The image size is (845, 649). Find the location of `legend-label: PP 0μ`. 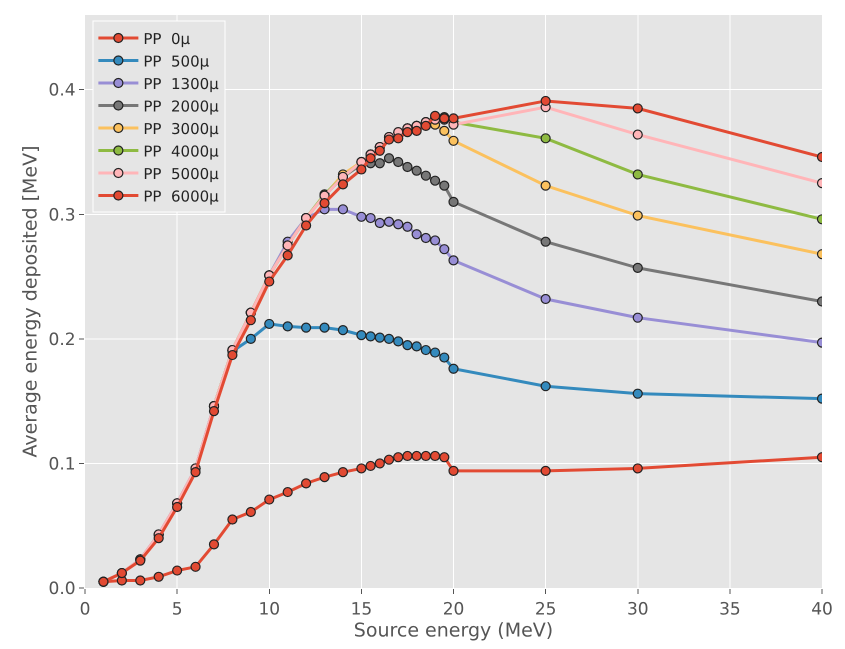

legend-label: PP 0μ is located at coordinates (167, 39).